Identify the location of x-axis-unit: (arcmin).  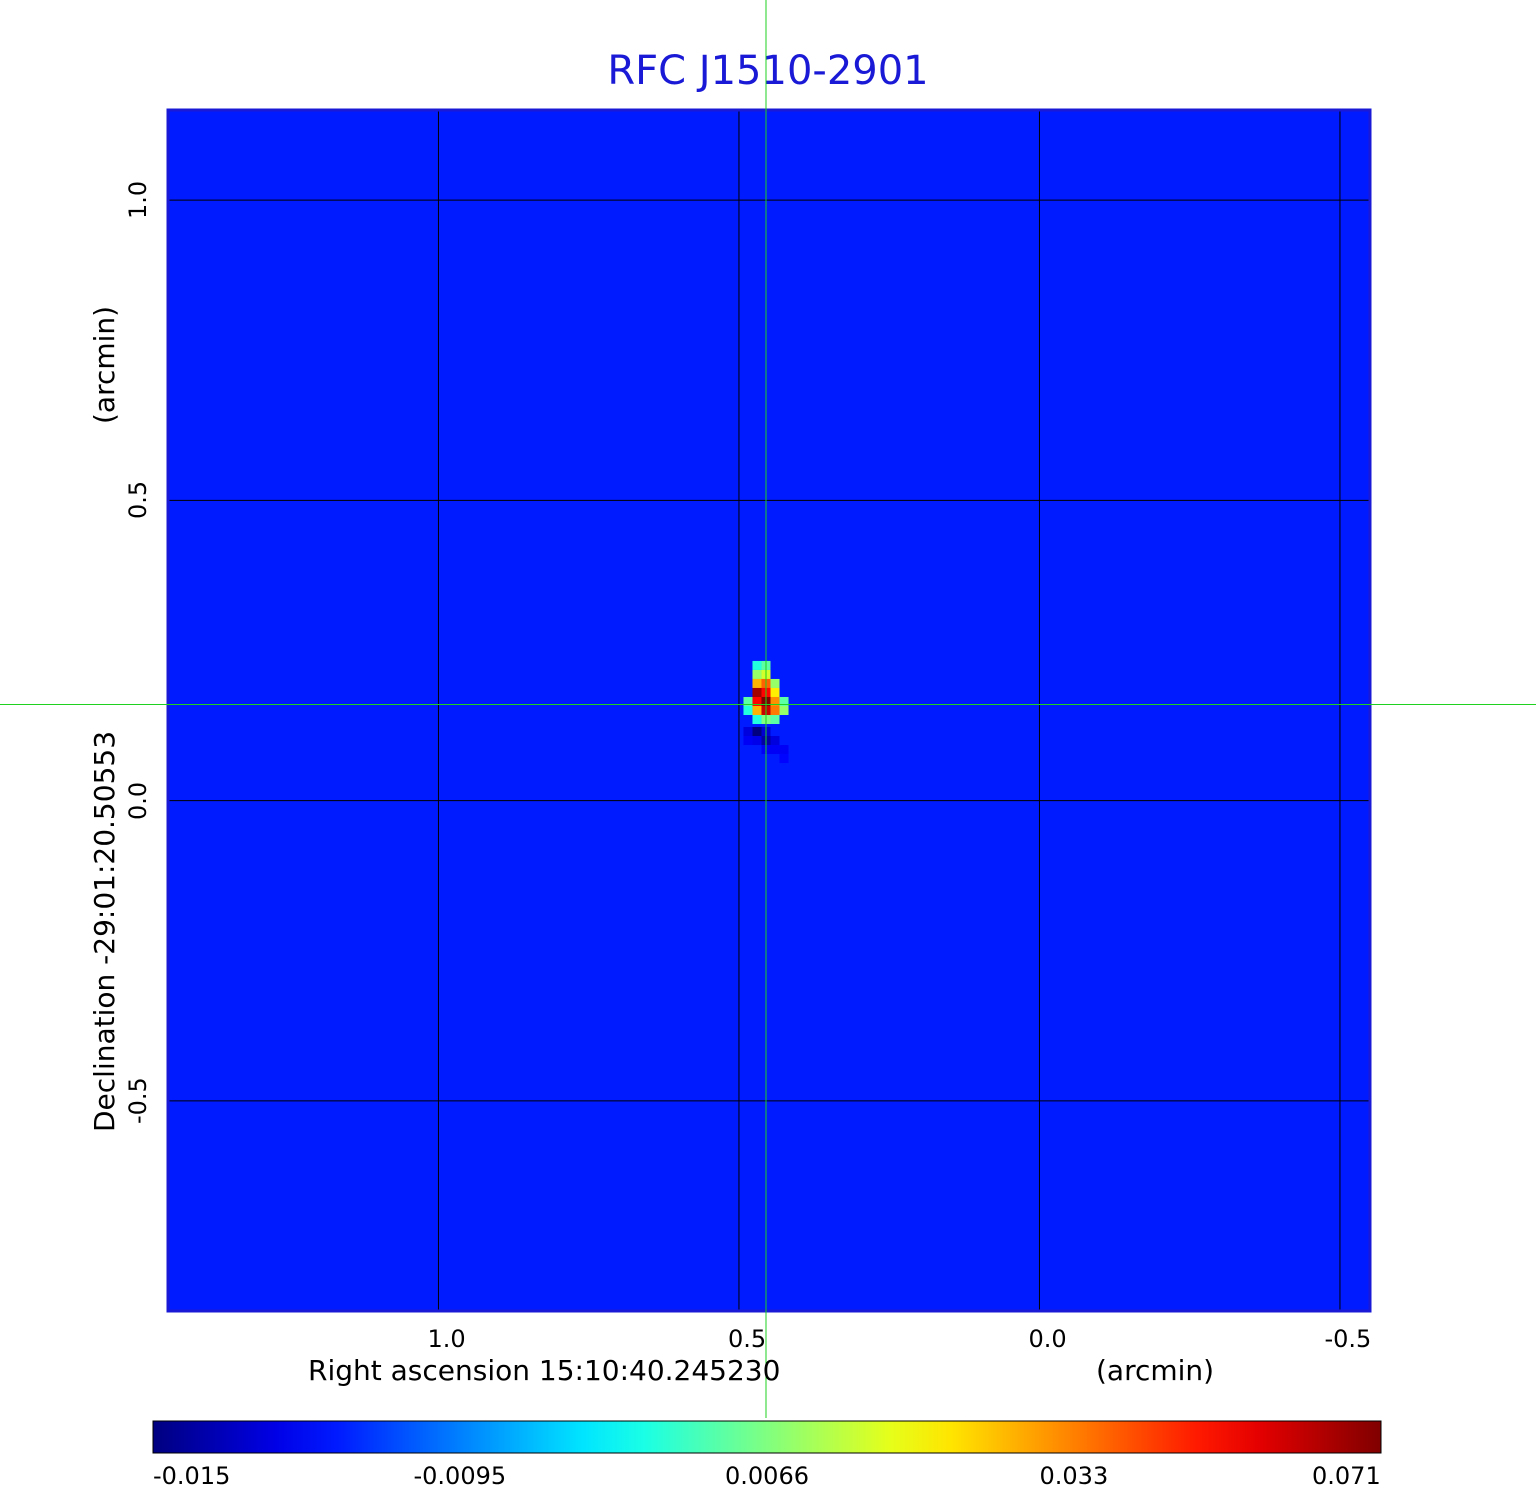
(1155, 1370).